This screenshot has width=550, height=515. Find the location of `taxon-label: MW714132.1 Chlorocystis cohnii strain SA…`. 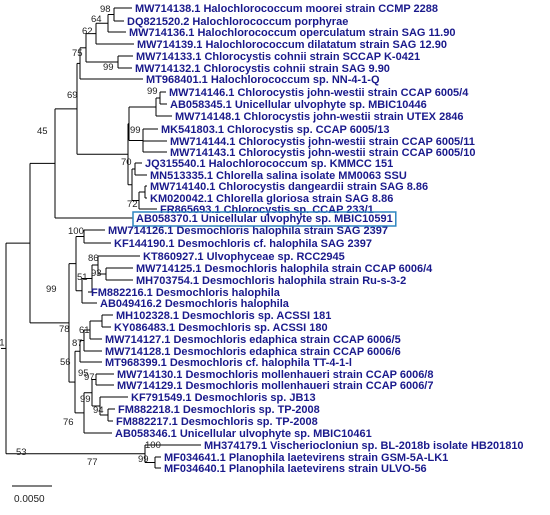

taxon-label: MW714132.1 Chlorocystis cohnii strain SA… is located at coordinates (262, 69).